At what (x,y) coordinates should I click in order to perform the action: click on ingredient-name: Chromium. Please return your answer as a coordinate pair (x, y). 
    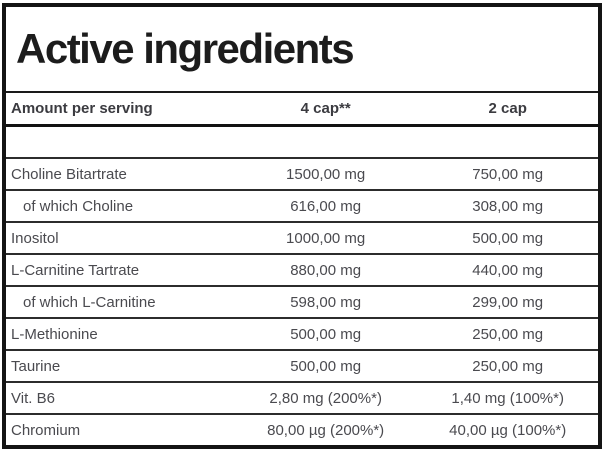
    Looking at the image, I should click on (46, 430).